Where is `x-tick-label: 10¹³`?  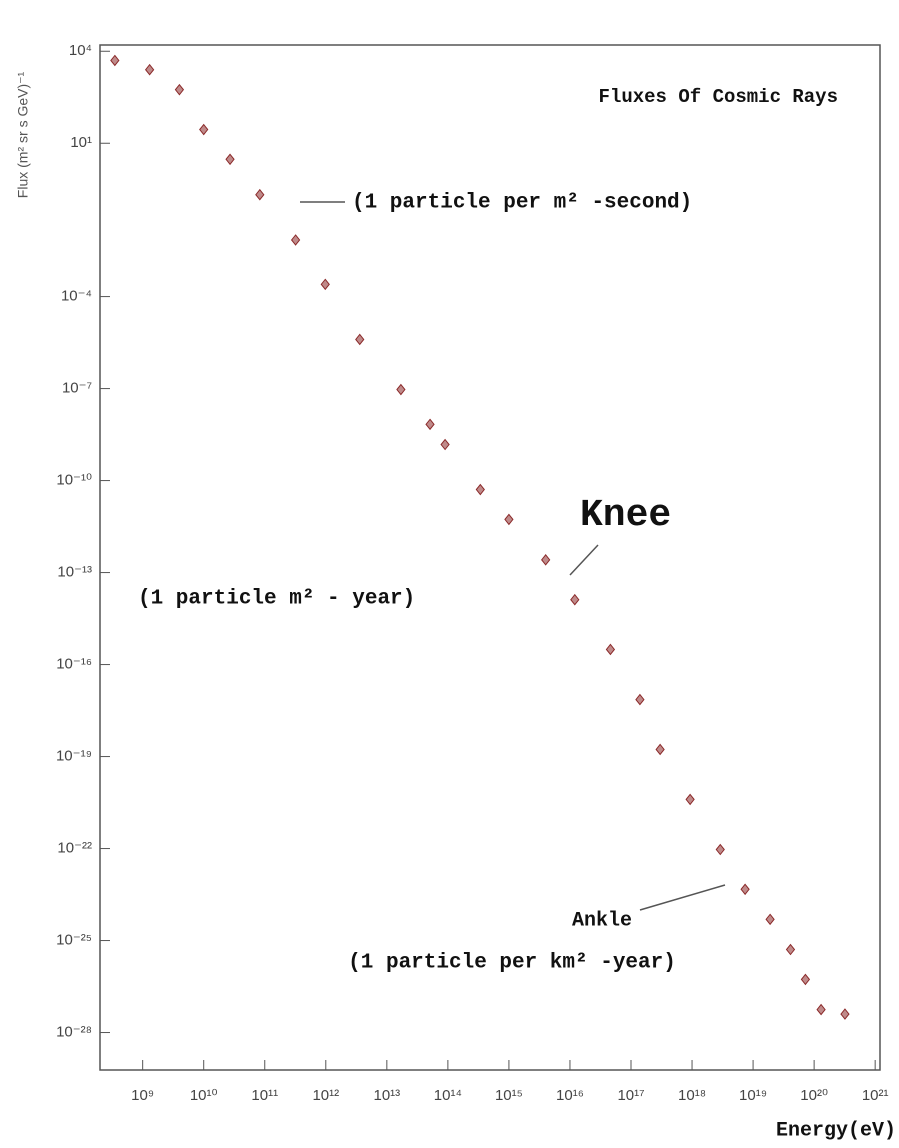
x-tick-label: 10¹³ is located at coordinates (386, 1095).